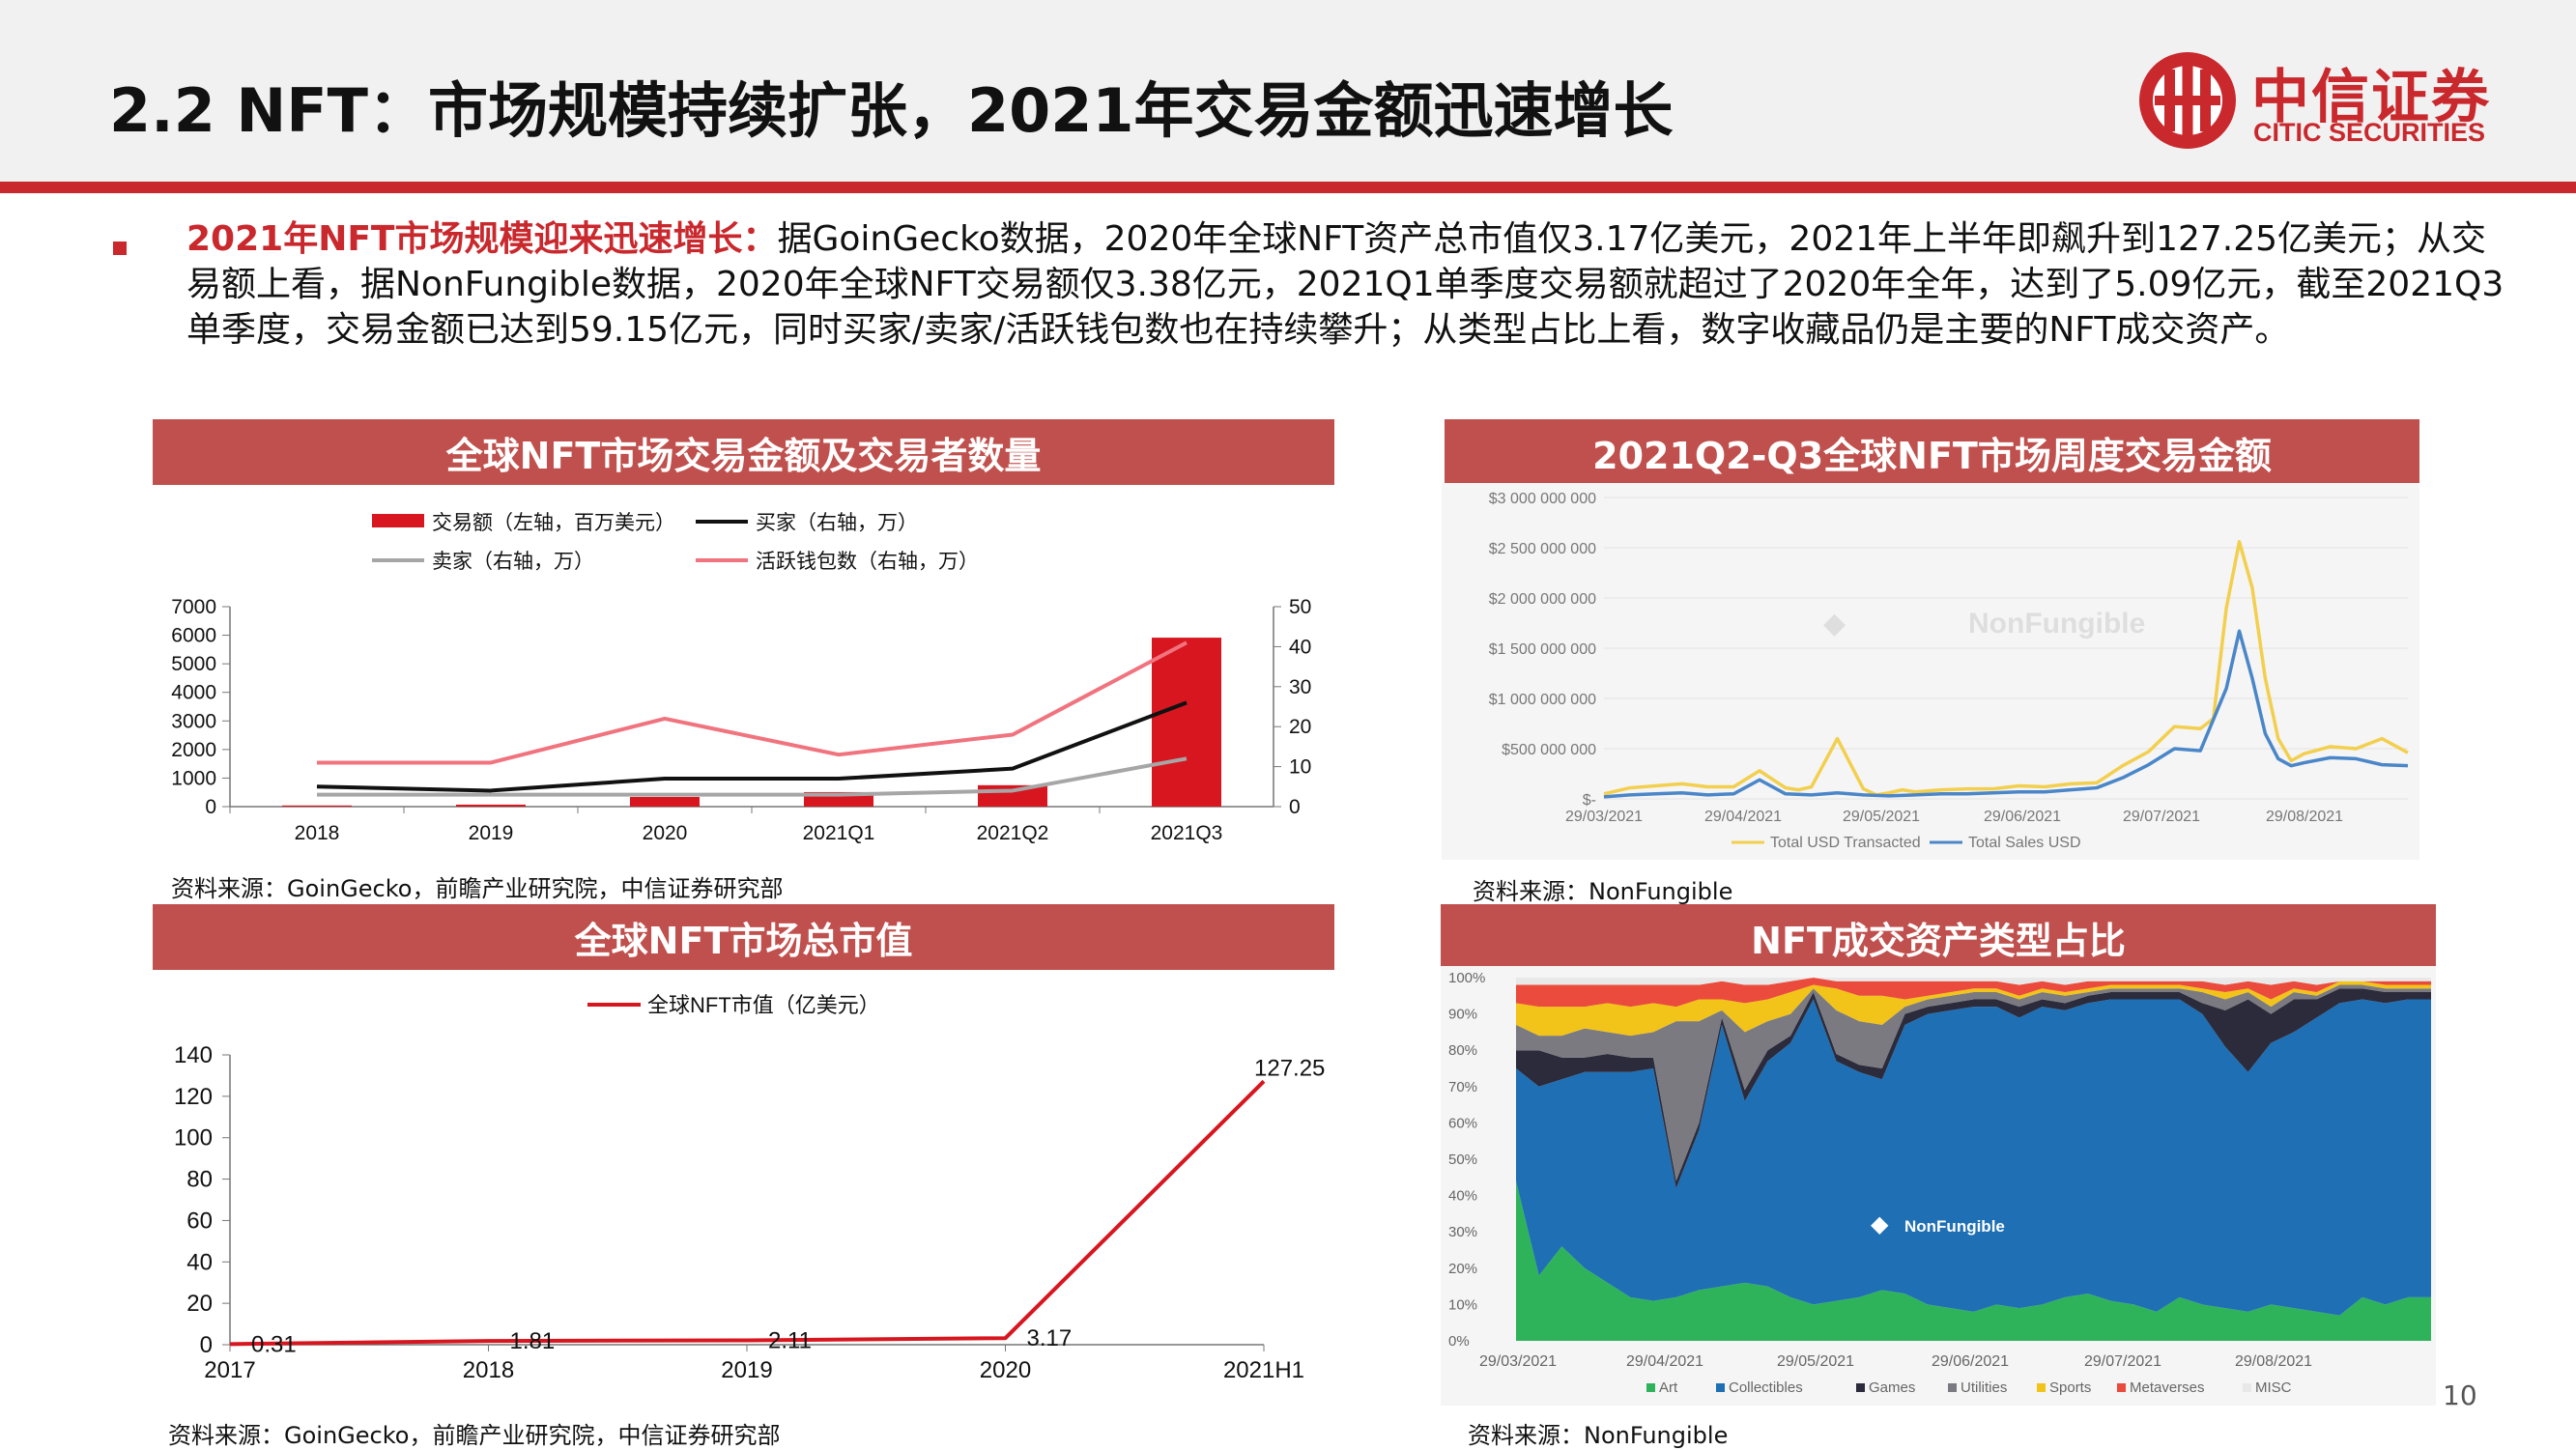 The width and height of the screenshot is (2576, 1450). What do you see at coordinates (1289, 1068) in the screenshot?
I see `data-label: 127.25` at bounding box center [1289, 1068].